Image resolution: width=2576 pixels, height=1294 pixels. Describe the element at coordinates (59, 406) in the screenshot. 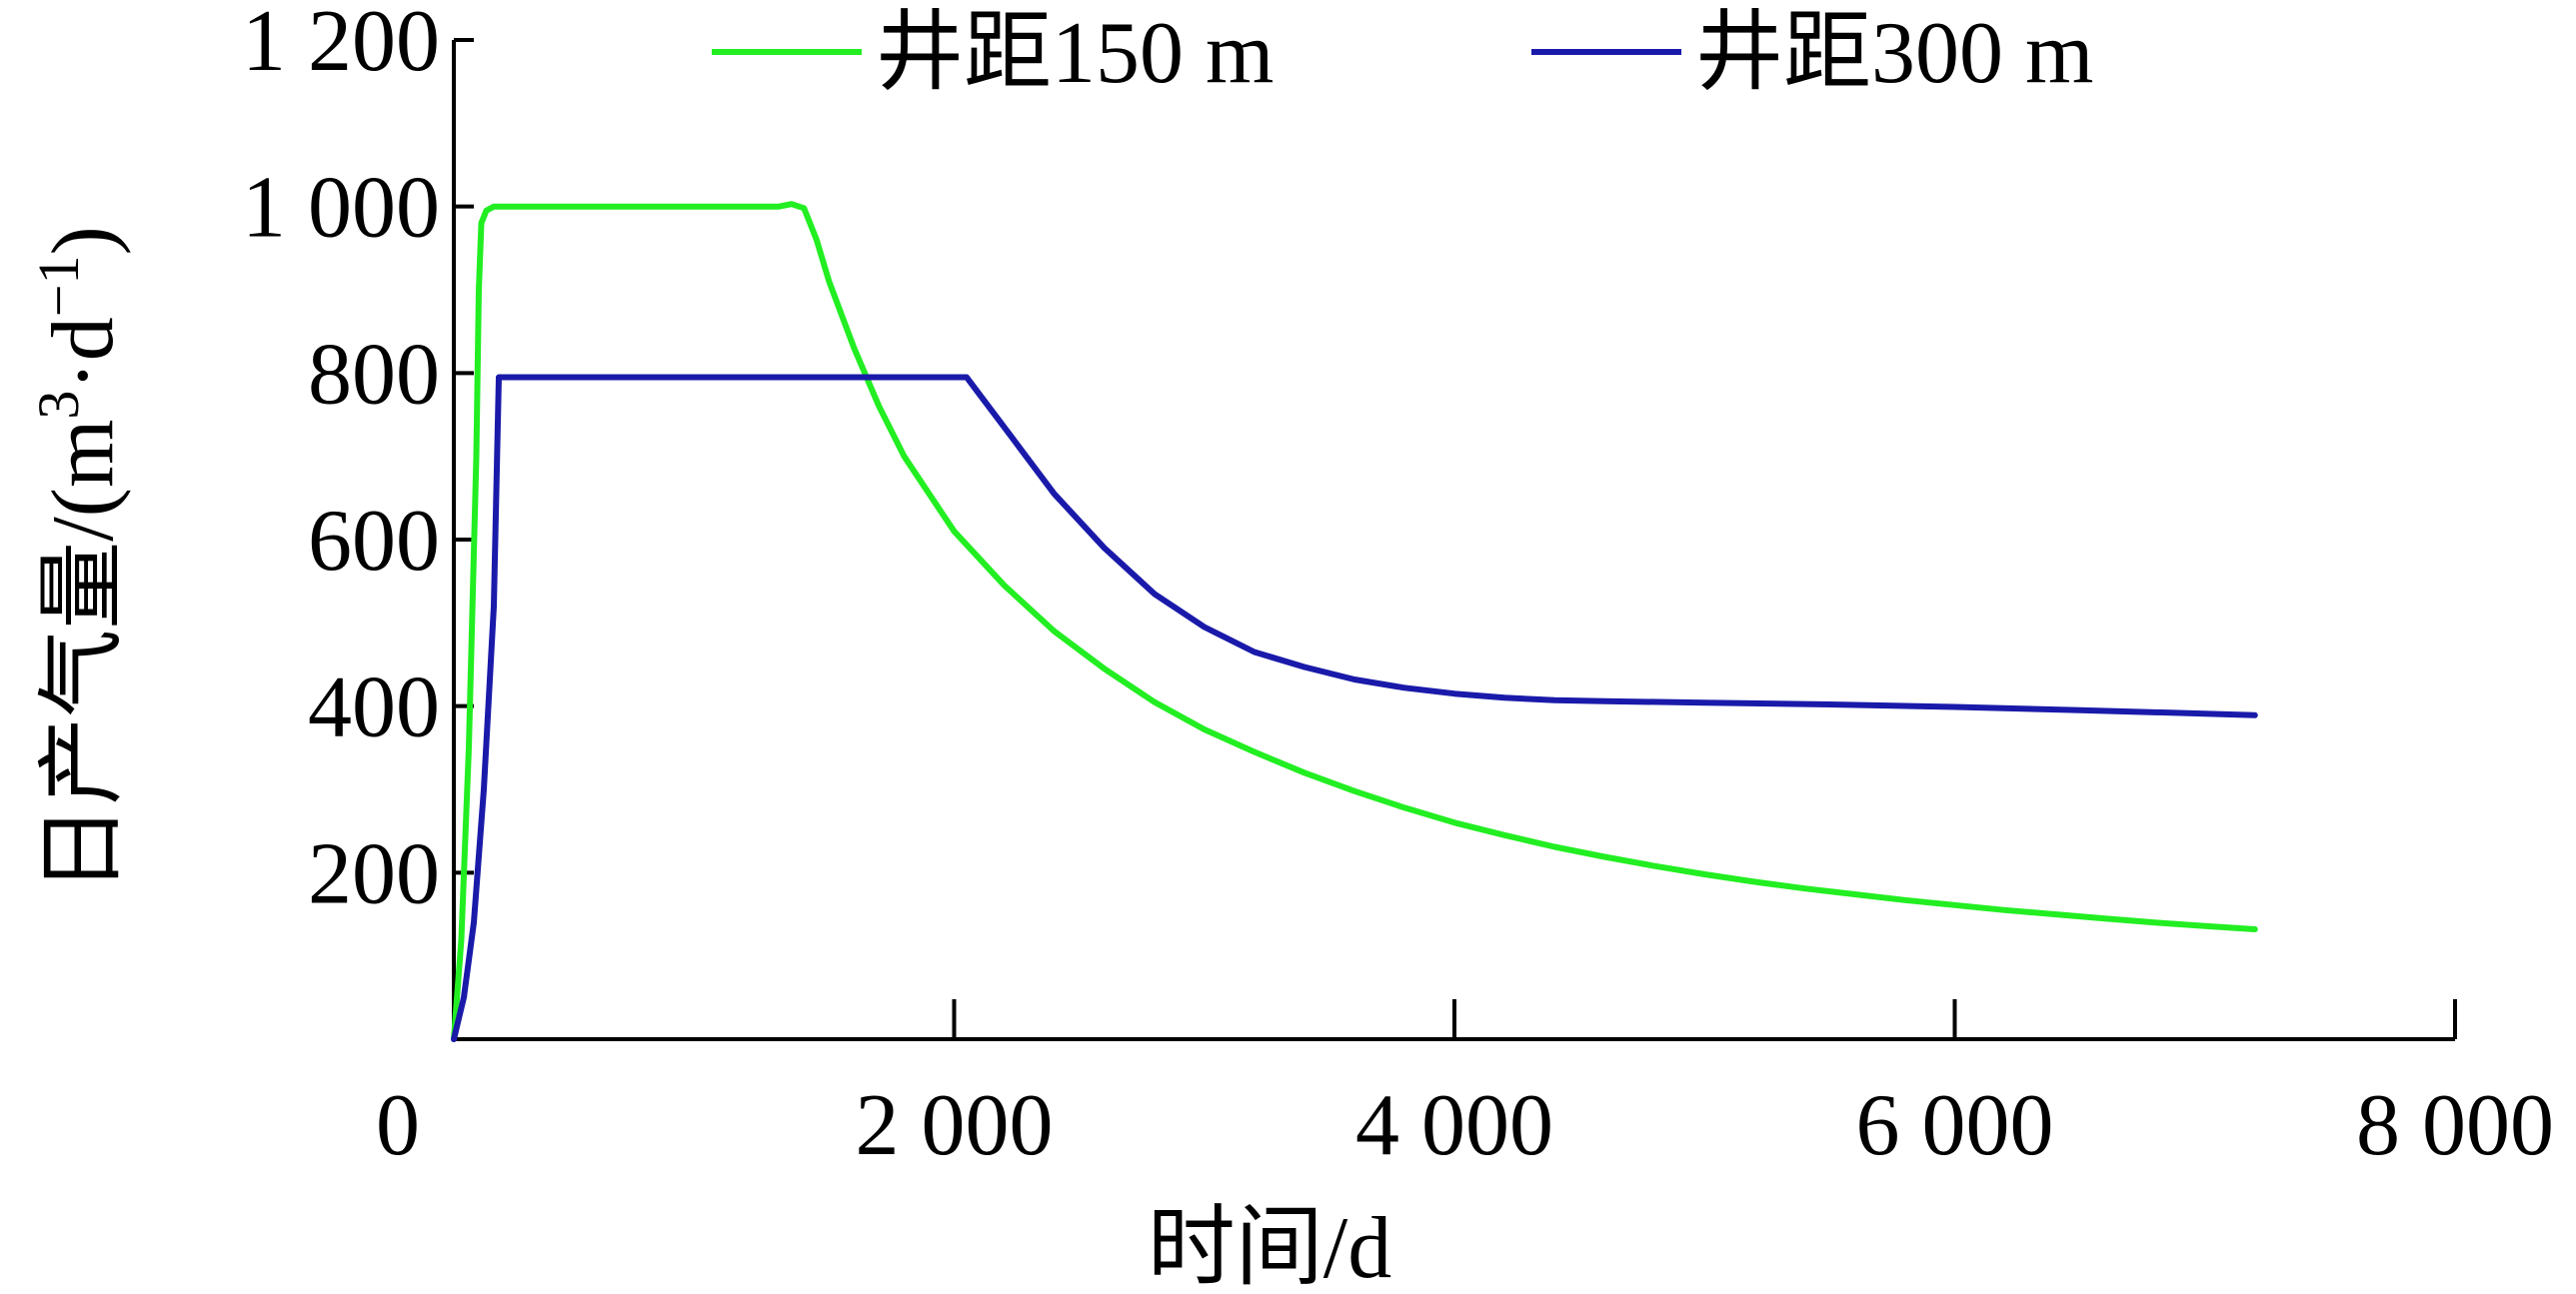

I see `y-axis-title-sup1: 3` at that location.